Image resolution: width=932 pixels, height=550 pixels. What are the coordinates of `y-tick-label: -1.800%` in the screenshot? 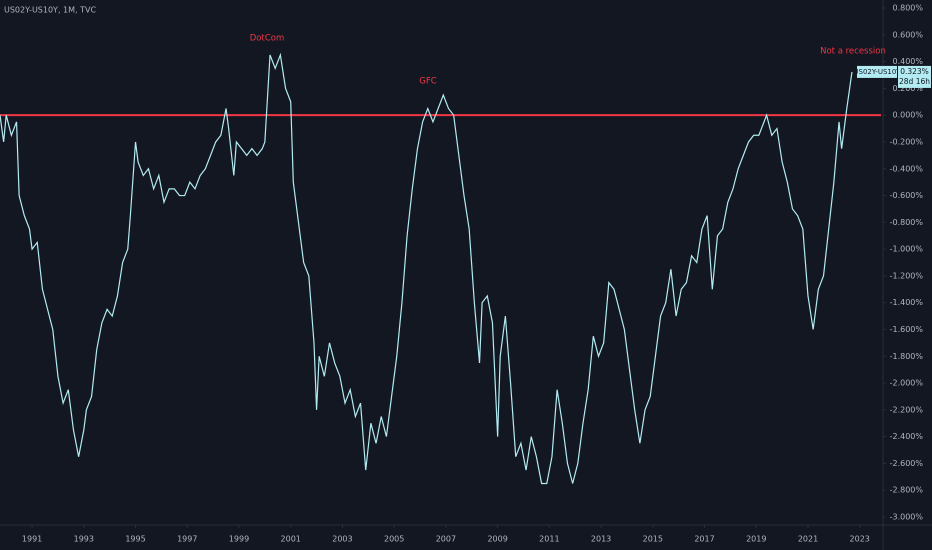 It's located at (907, 356).